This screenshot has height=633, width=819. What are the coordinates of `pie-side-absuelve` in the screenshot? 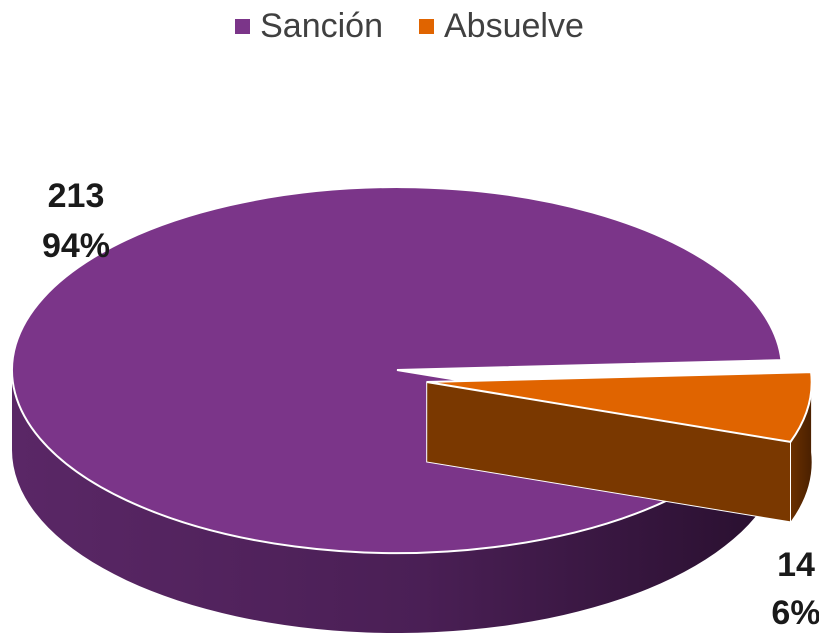 It's located at (801, 447).